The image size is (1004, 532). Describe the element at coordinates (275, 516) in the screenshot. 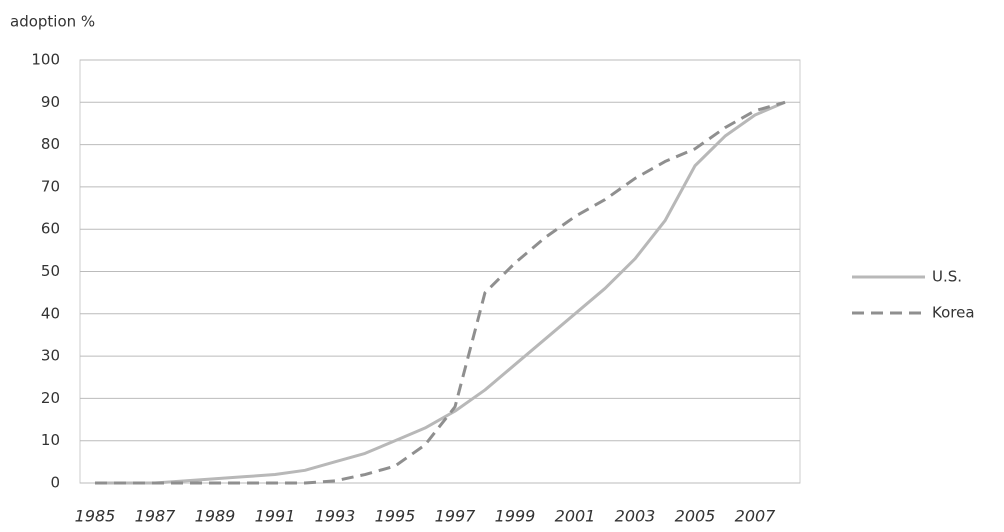

I see `x-tick-label: 1991` at that location.